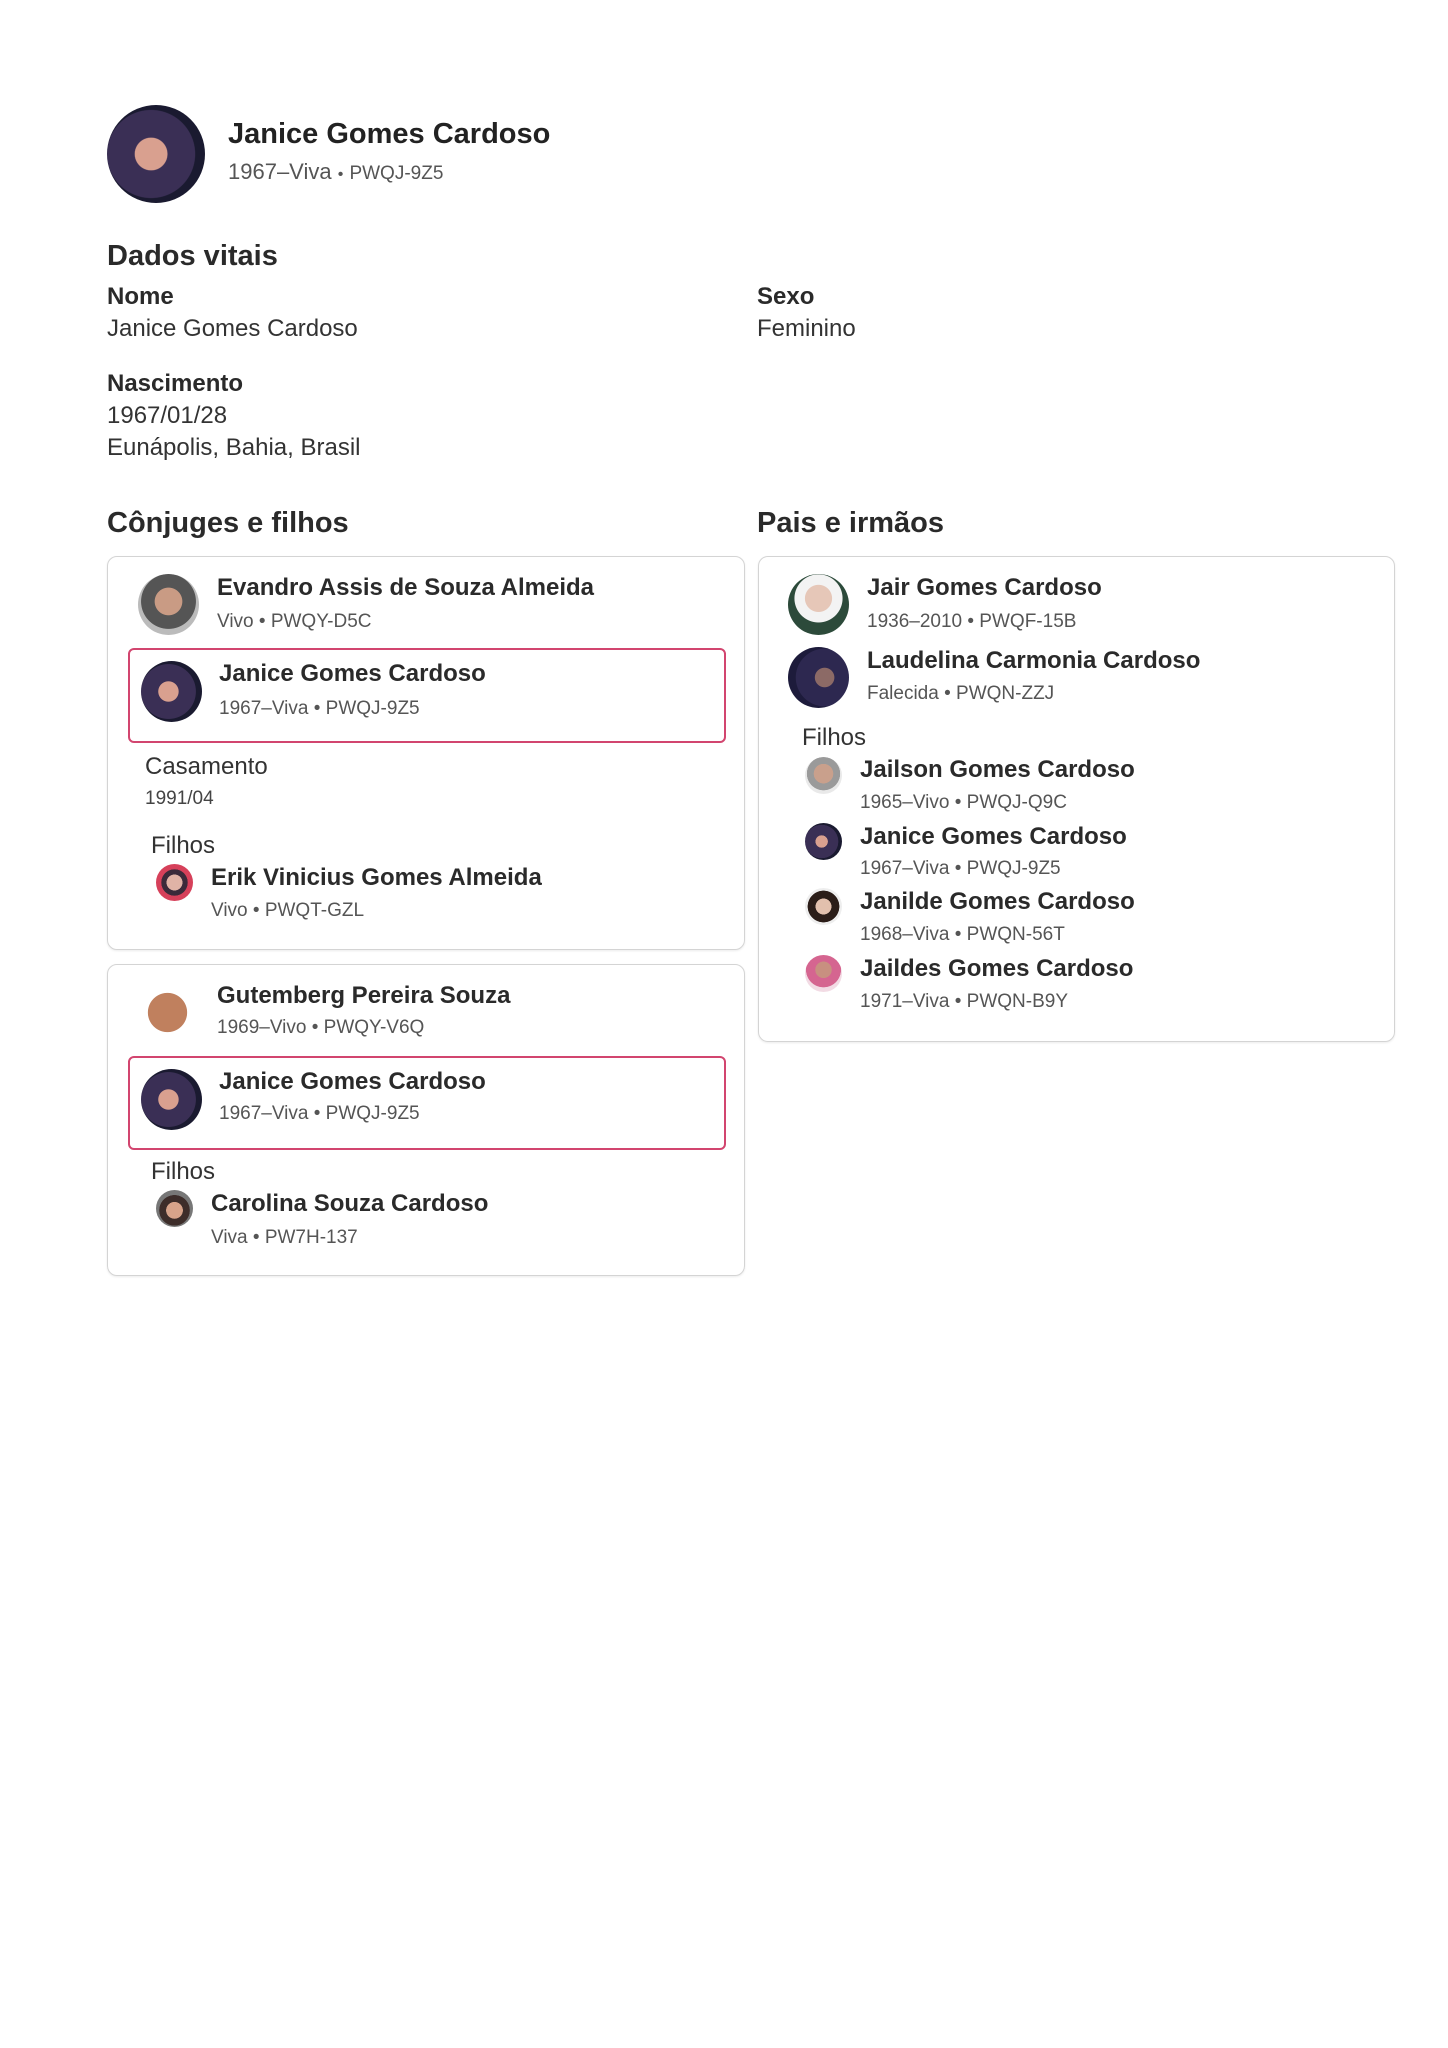 This screenshot has width=1448, height=2048. Describe the element at coordinates (961, 693) in the screenshot. I see `mother-info: Falecida • PWQN-ZZJ` at that location.